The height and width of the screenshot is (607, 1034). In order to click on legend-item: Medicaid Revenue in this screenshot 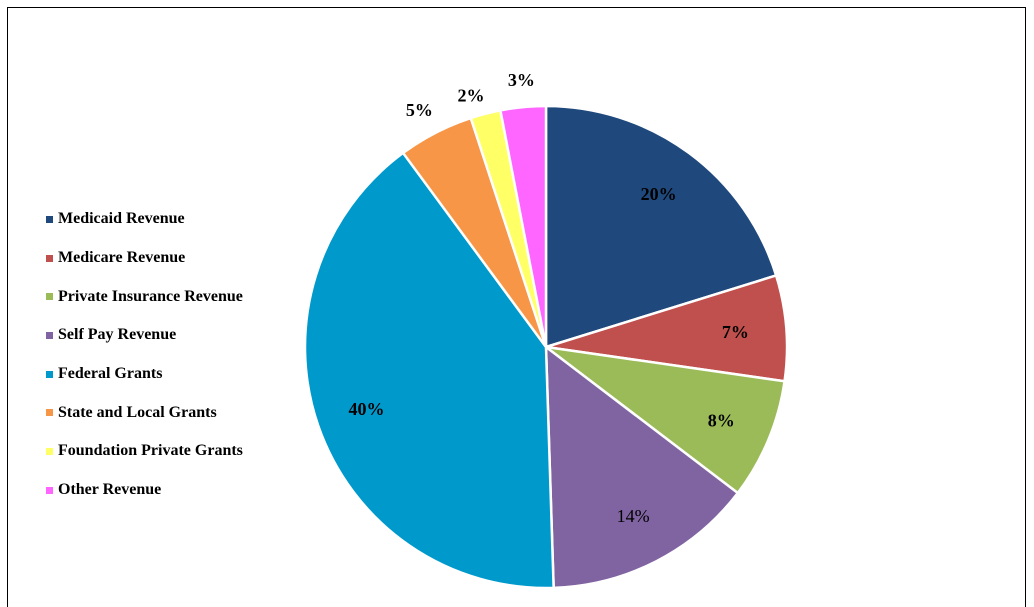, I will do `click(144, 219)`.